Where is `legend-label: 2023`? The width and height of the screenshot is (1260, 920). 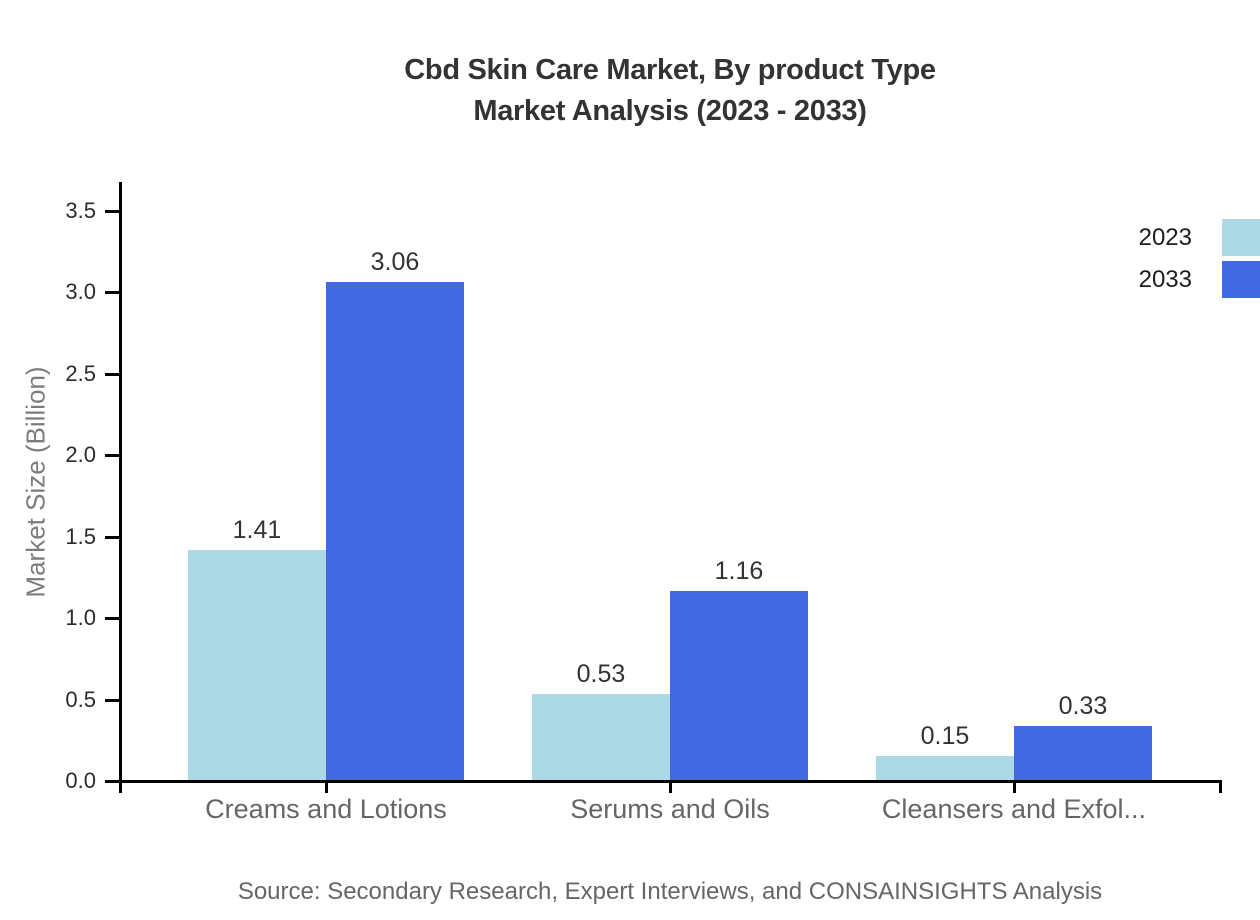
legend-label: 2023 is located at coordinates (1165, 237).